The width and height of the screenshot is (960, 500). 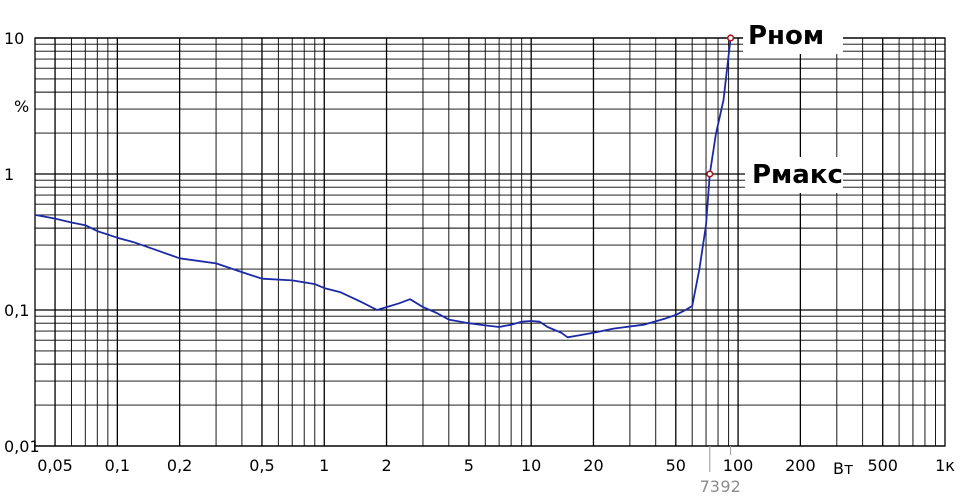 I want to click on x-tick-label: 0,05, so click(x=55, y=465).